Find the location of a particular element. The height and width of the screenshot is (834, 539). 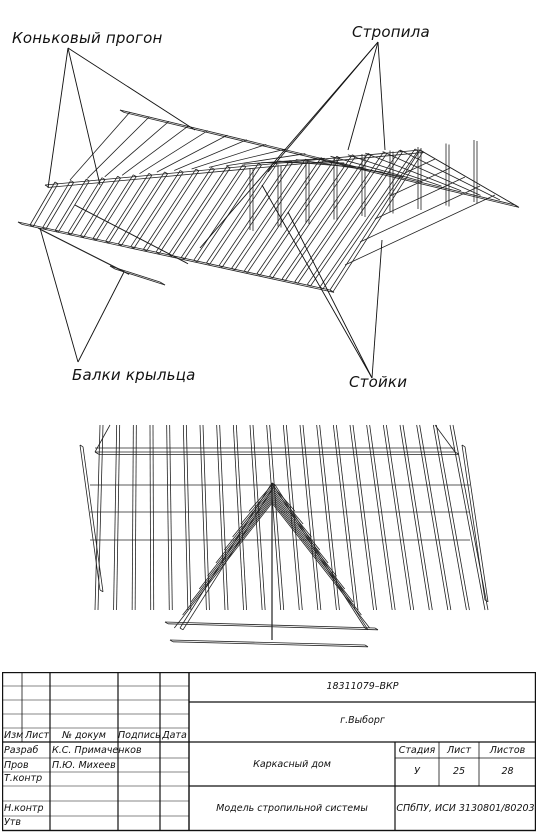

sheets-label: Листов is located at coordinates (507, 750).